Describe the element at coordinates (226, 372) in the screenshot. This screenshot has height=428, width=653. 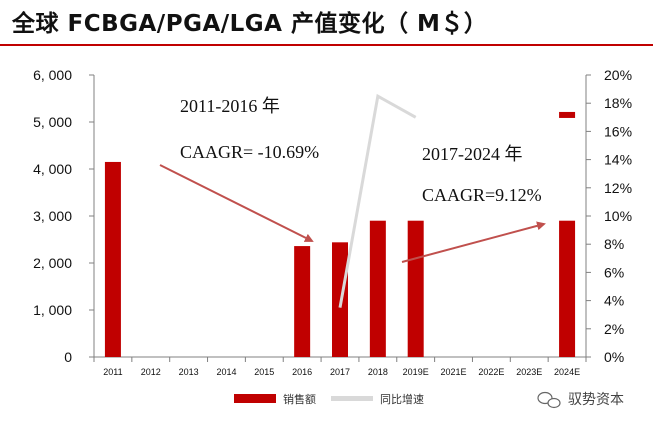
I see `x-tick-label: 2014` at that location.